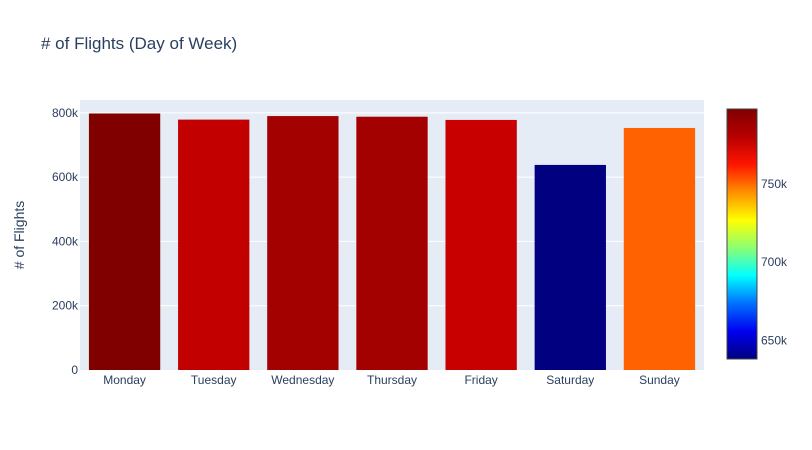 The width and height of the screenshot is (812, 450). What do you see at coordinates (139, 43) in the screenshot?
I see `chart-title: # of Flights (Day of Week)` at bounding box center [139, 43].